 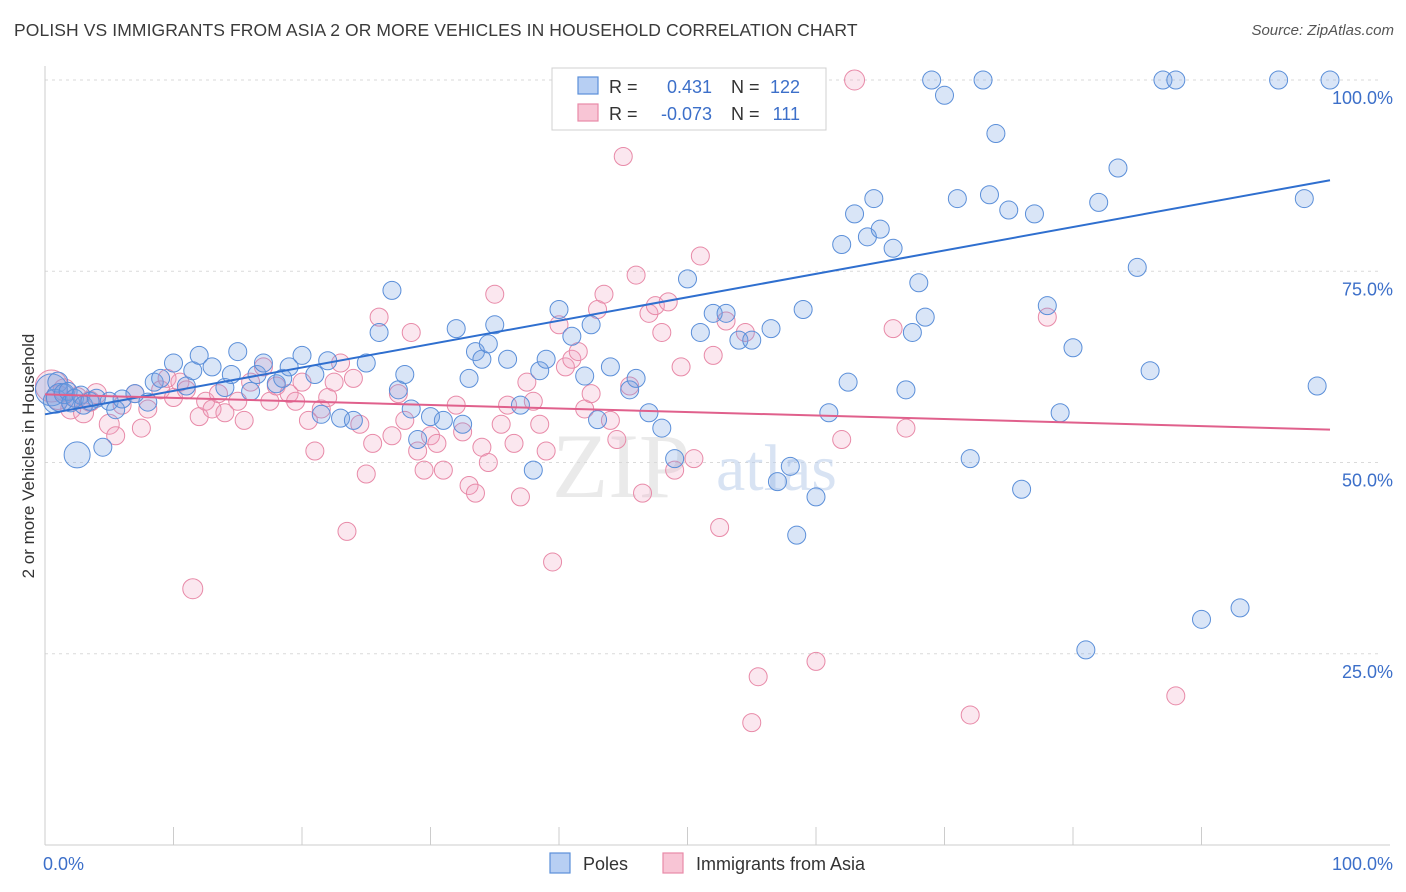 I want to click on poles-r-value: 0.431, so click(x=689, y=87).